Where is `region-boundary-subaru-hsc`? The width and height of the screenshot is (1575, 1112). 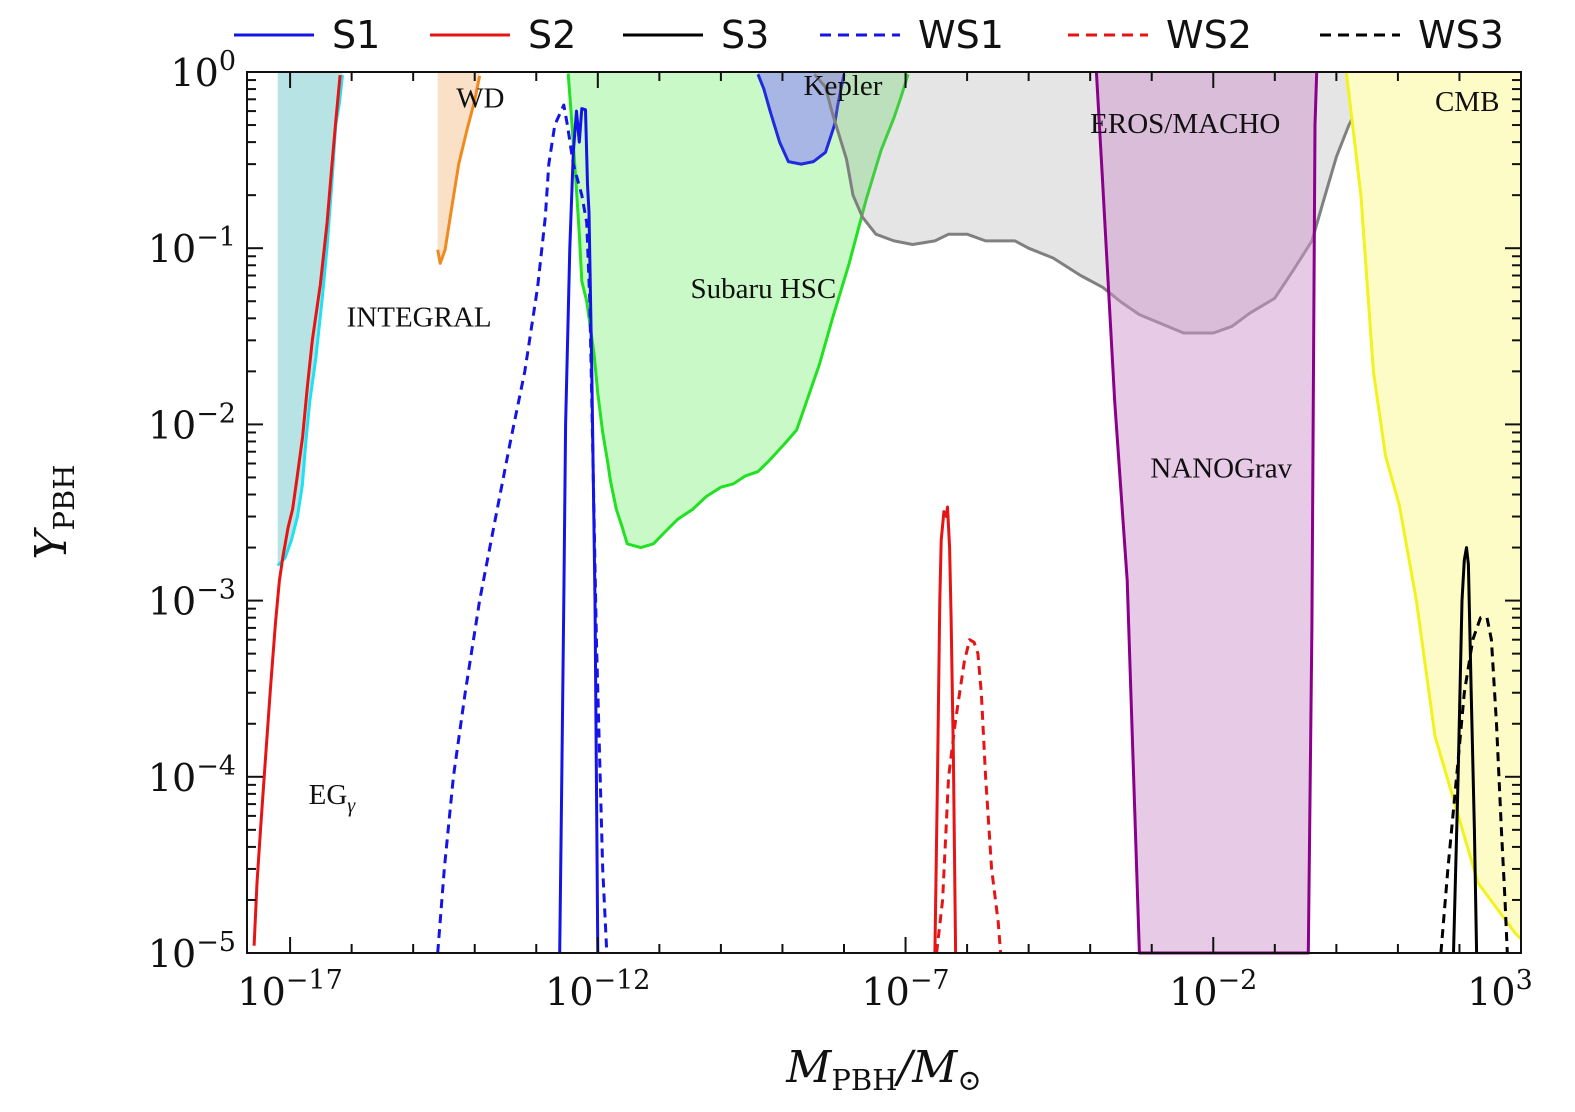 region-boundary-subaru-hsc is located at coordinates (738, 311).